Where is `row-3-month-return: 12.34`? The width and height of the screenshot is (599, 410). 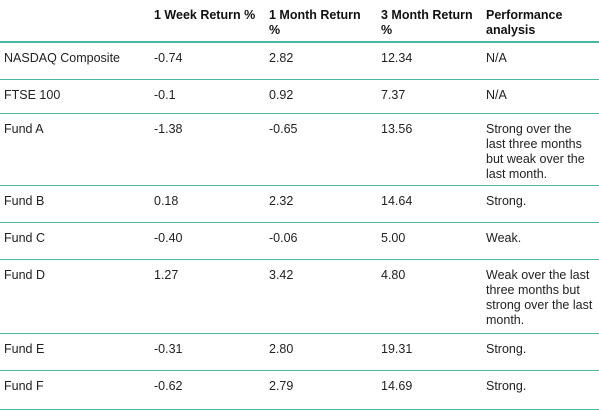
row-3-month-return: 12.34 is located at coordinates (429, 61).